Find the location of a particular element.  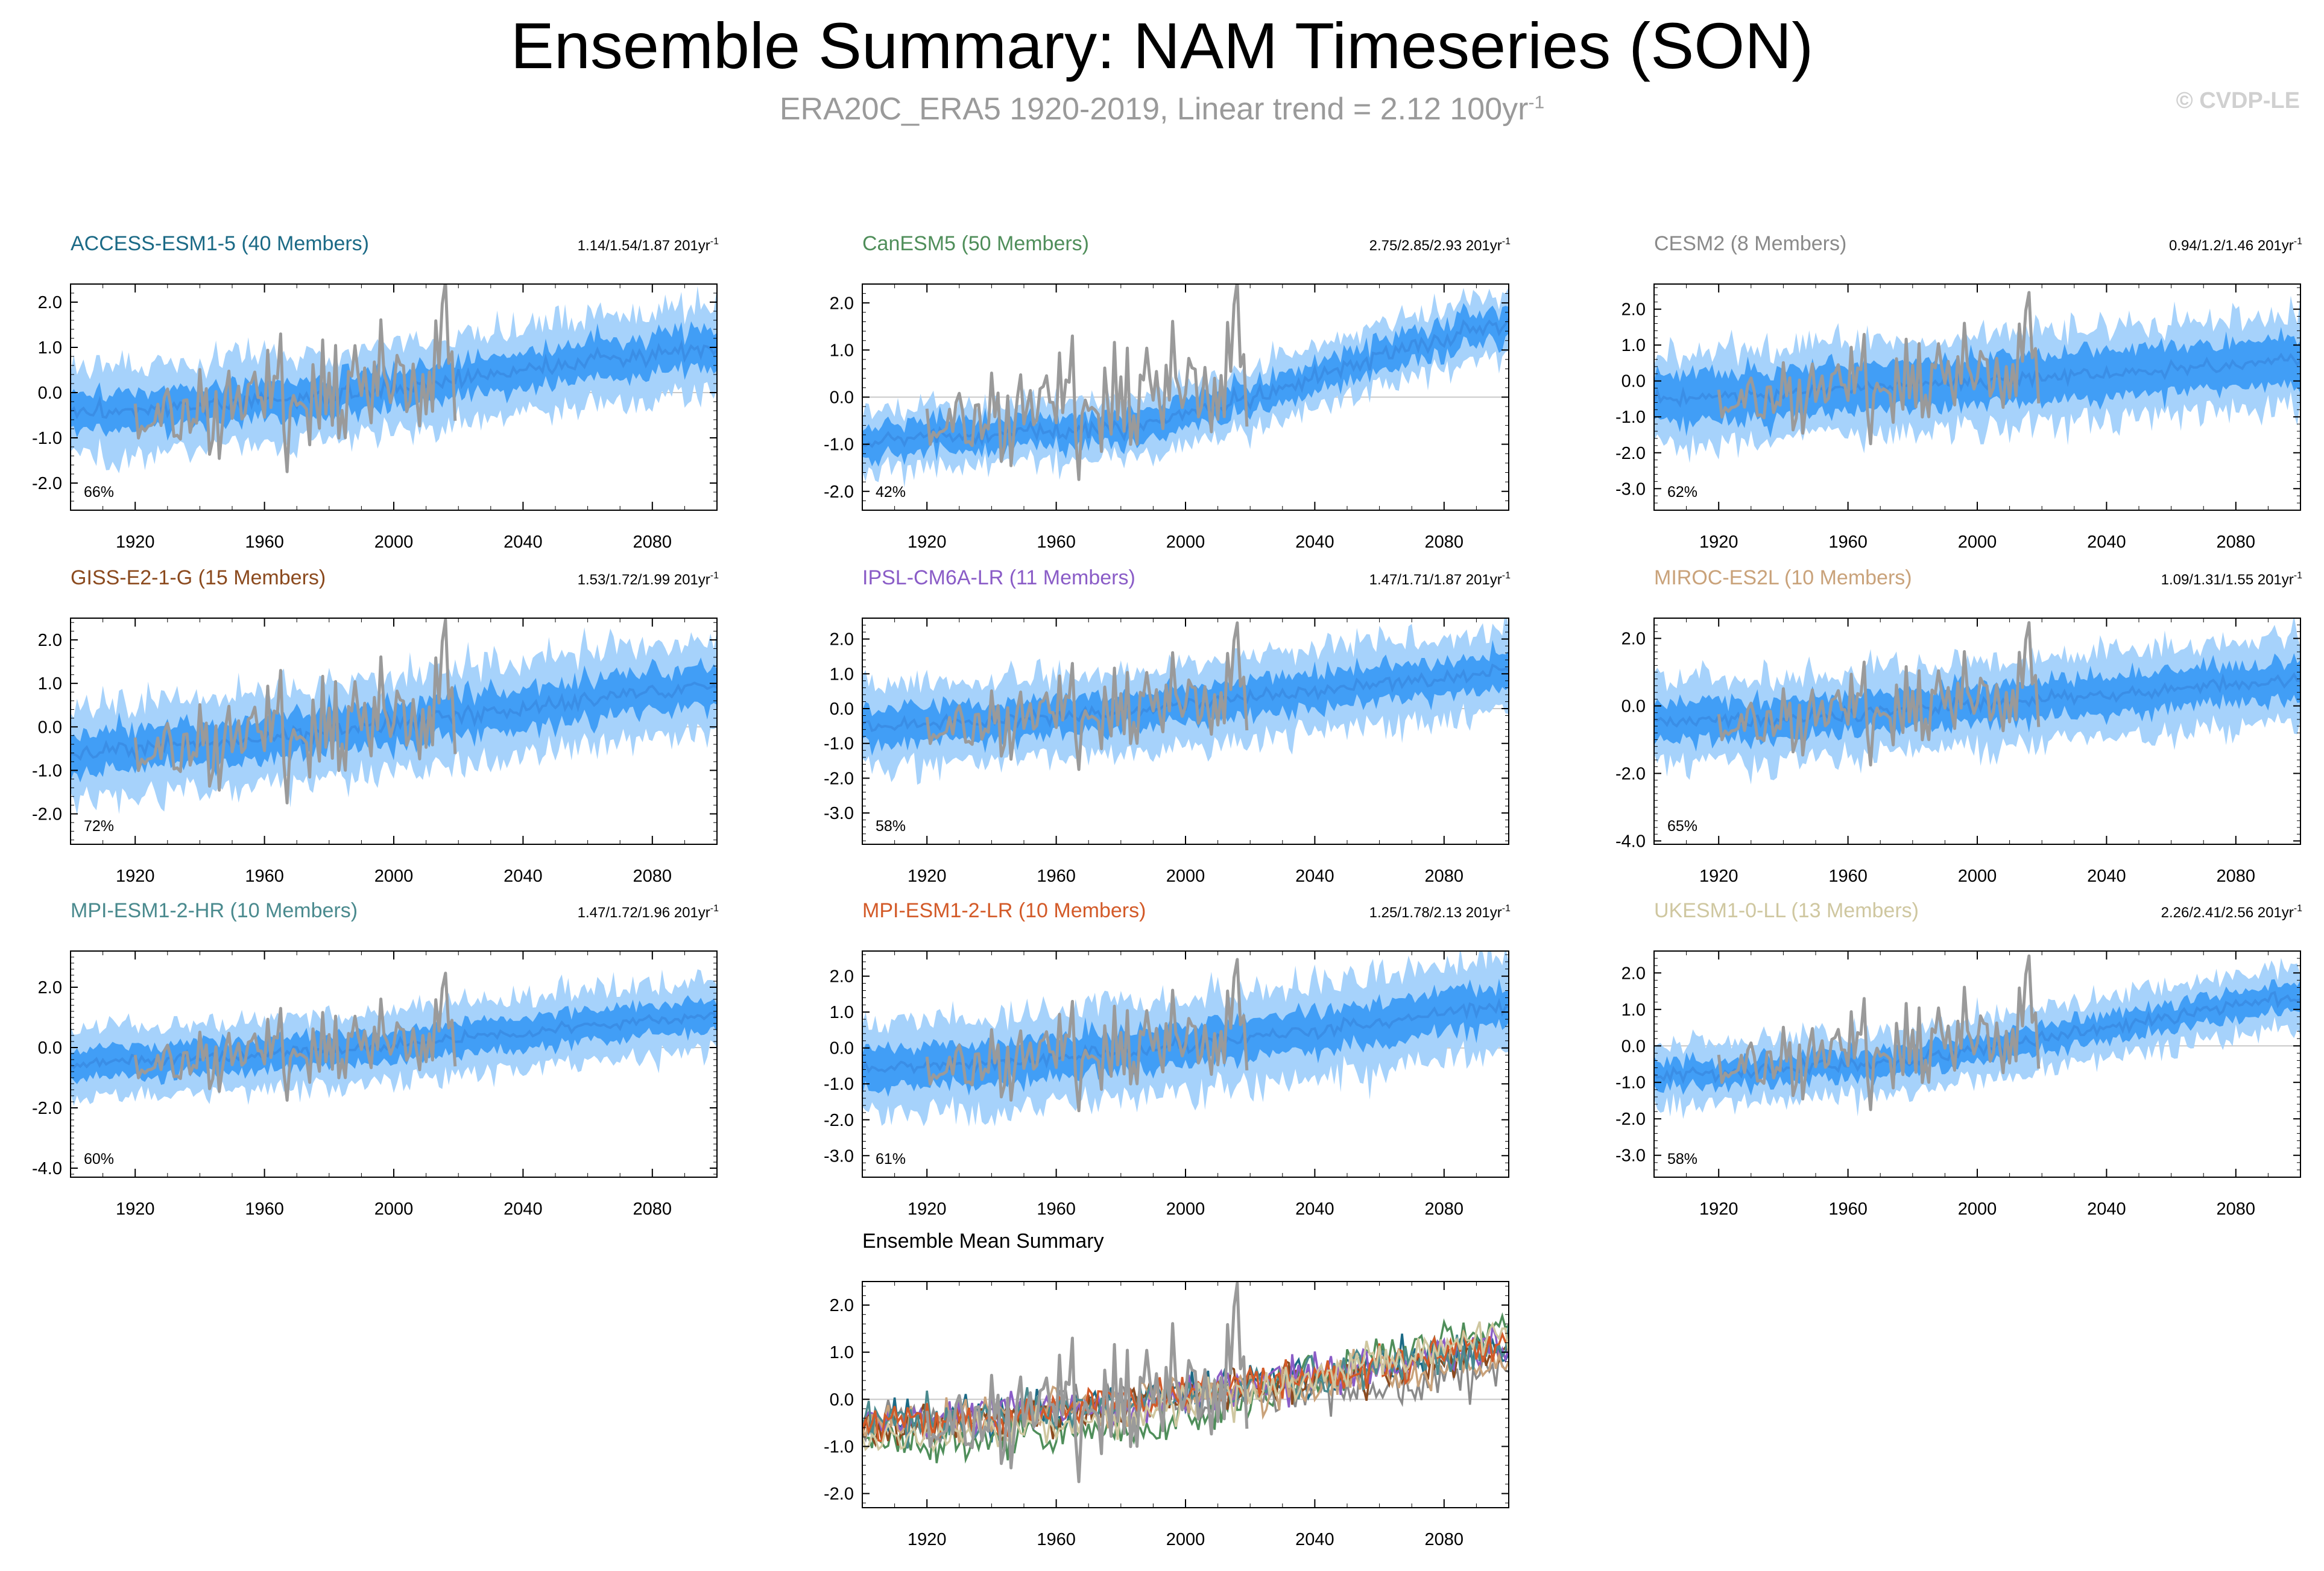

panel-percent-label: 61% is located at coordinates (891, 1159).